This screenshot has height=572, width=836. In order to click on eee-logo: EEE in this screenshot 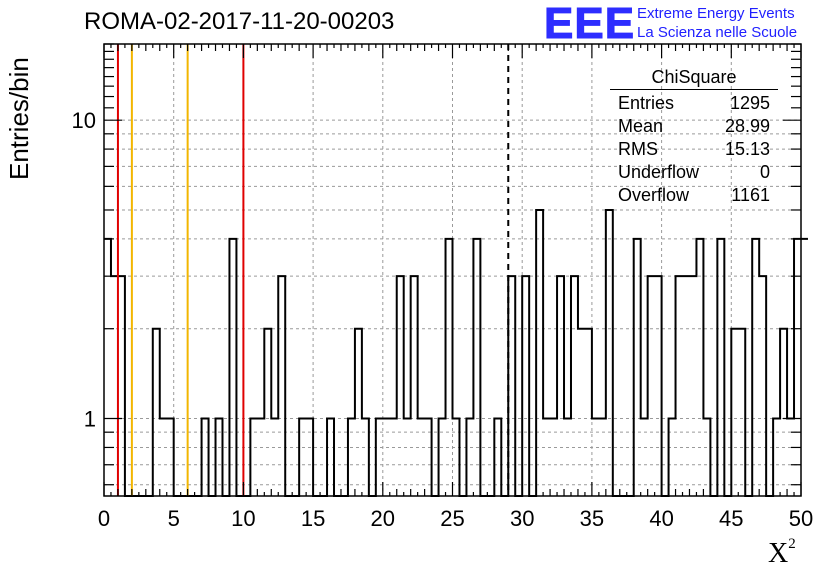, I will do `click(589, 24)`.